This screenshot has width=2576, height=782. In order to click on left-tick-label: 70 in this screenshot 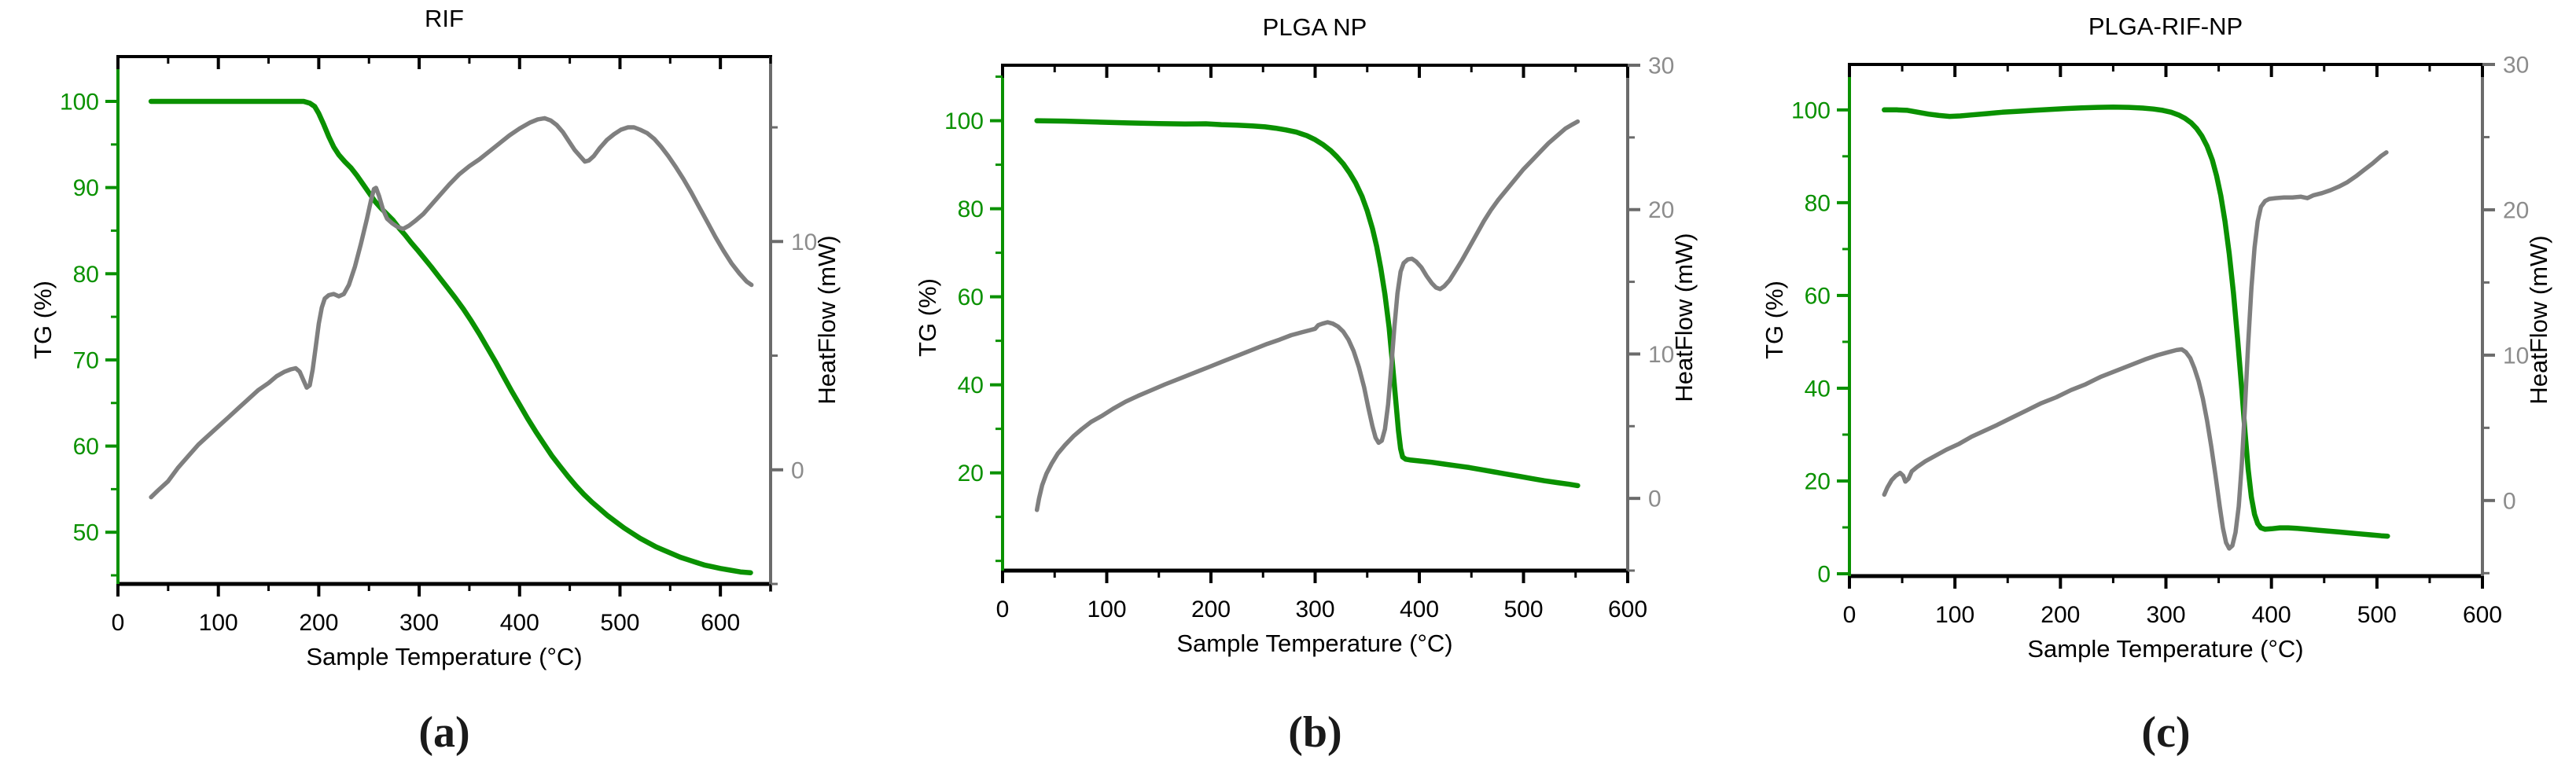, I will do `click(86, 360)`.